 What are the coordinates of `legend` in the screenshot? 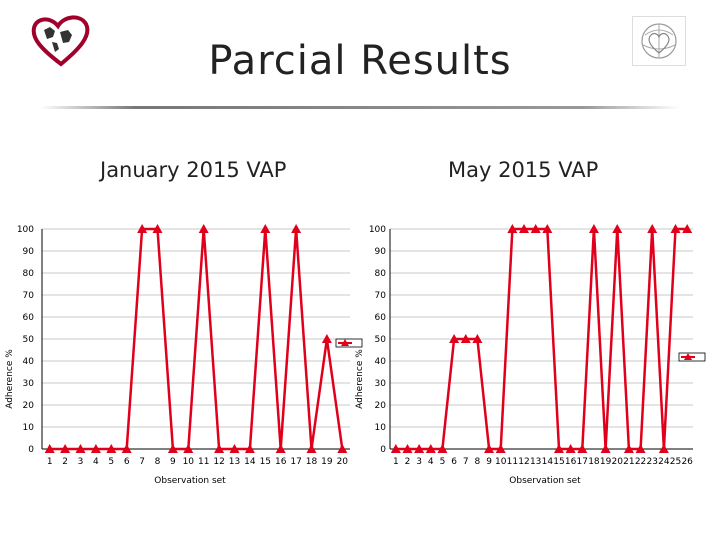 It's located at (692, 357).